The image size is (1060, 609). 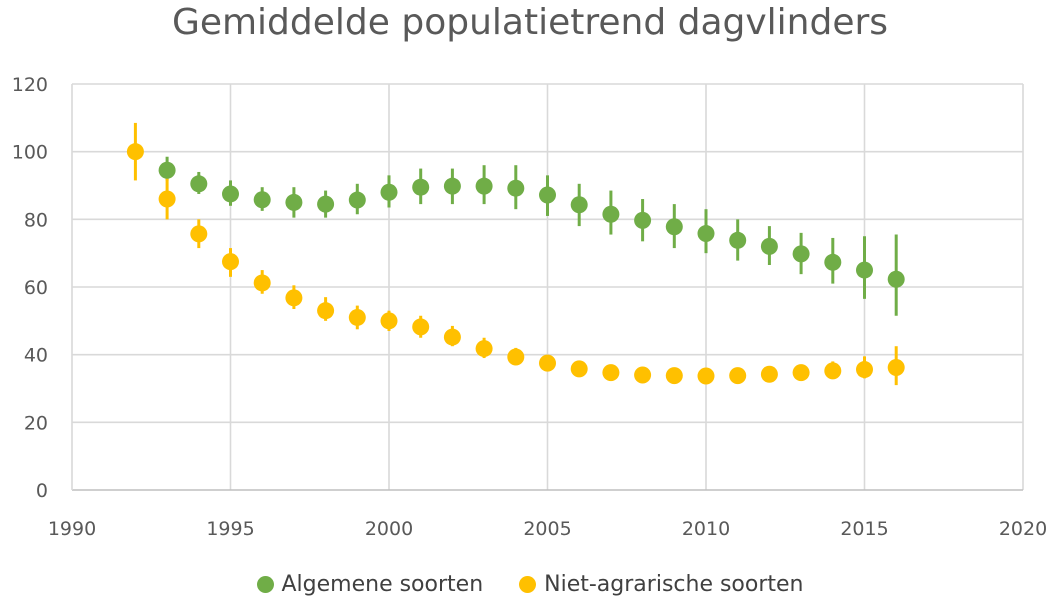 I want to click on x-tick-label: 2020, so click(x=1023, y=529).